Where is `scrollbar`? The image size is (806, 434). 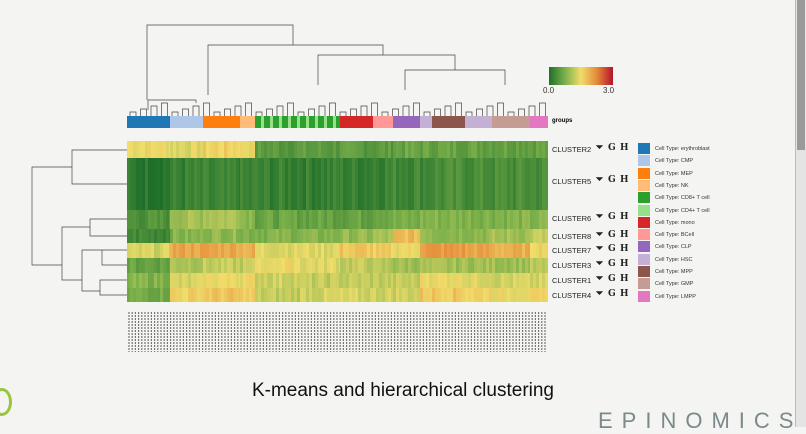
scrollbar is located at coordinates (800, 213).